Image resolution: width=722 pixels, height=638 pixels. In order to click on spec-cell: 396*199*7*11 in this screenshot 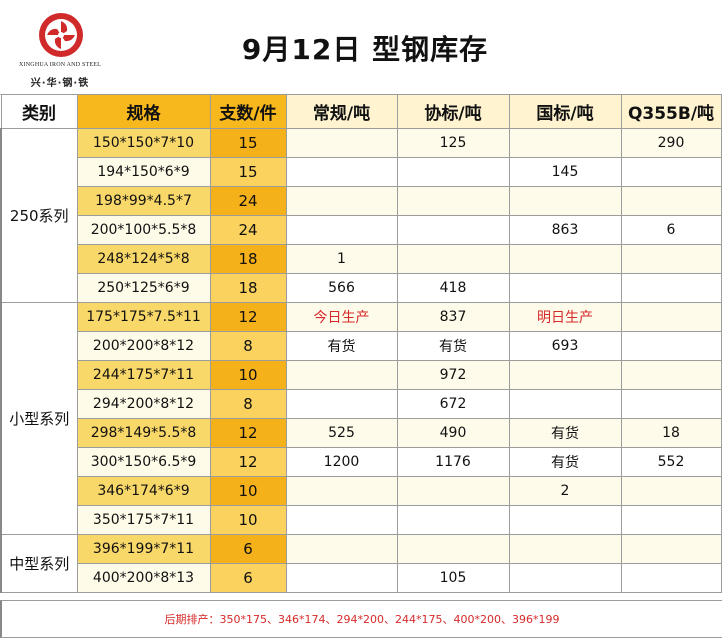, I will do `click(143, 549)`.